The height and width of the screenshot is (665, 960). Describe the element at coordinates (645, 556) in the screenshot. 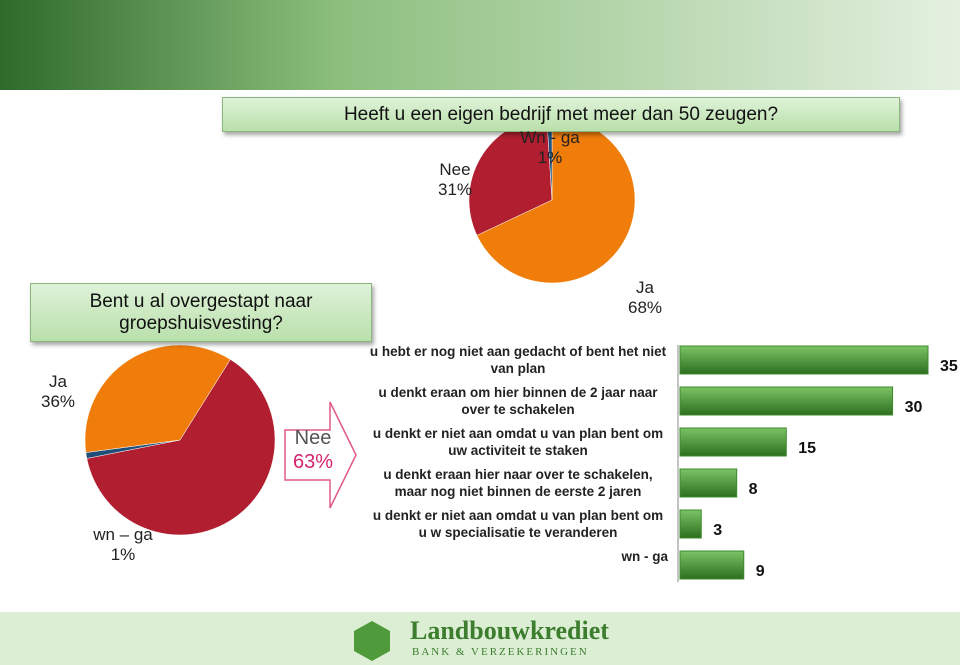

I see `category-label: wn - ga` at that location.